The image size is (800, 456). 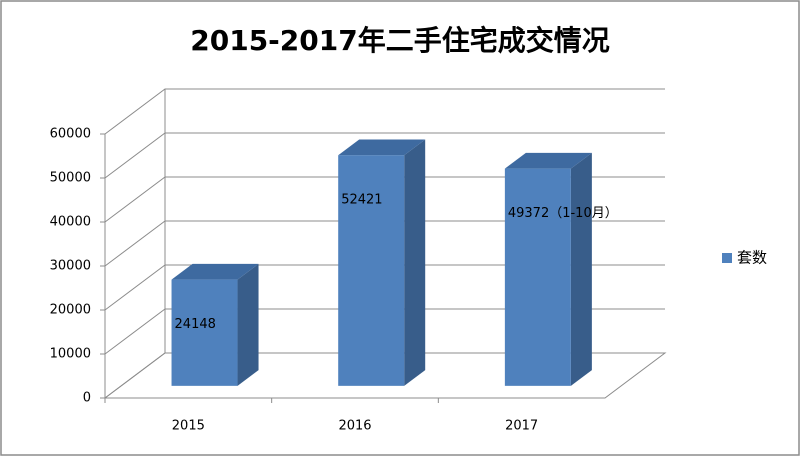 I want to click on y-tick-label: 40000, so click(x=70, y=222).